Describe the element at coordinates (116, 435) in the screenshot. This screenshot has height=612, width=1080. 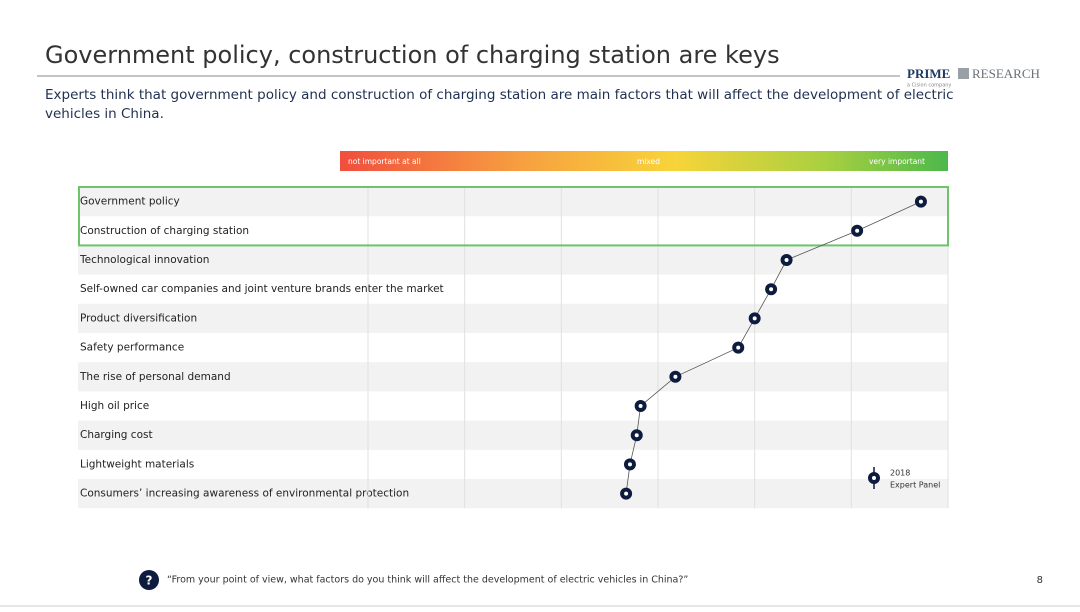
I see `category-label: Charging cost` at that location.